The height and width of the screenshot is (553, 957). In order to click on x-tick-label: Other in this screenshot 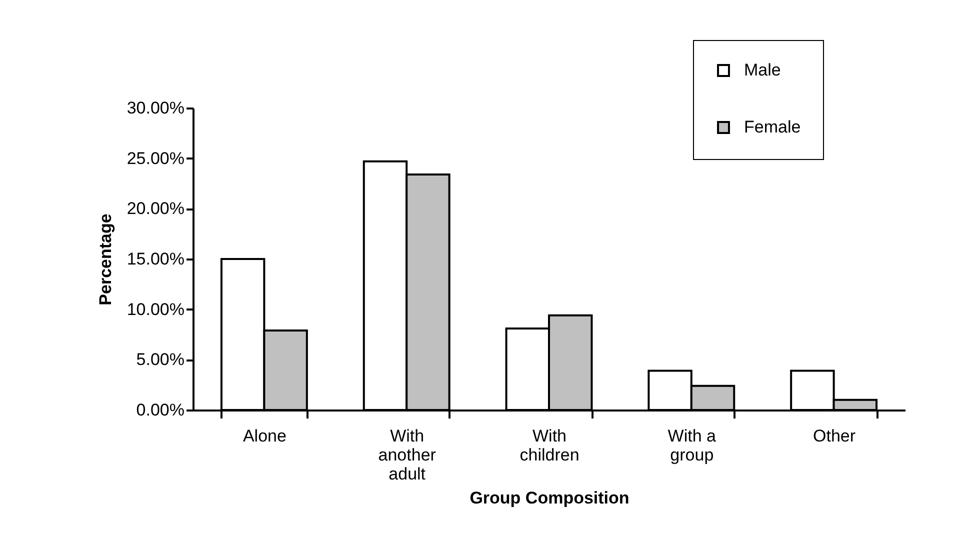, I will do `click(834, 436)`.